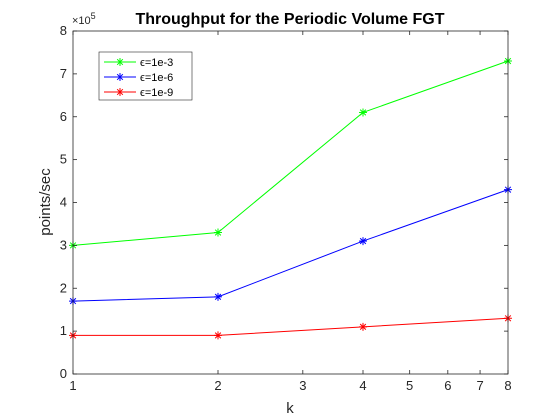  I want to click on x-tick-label: 8, so click(507, 385).